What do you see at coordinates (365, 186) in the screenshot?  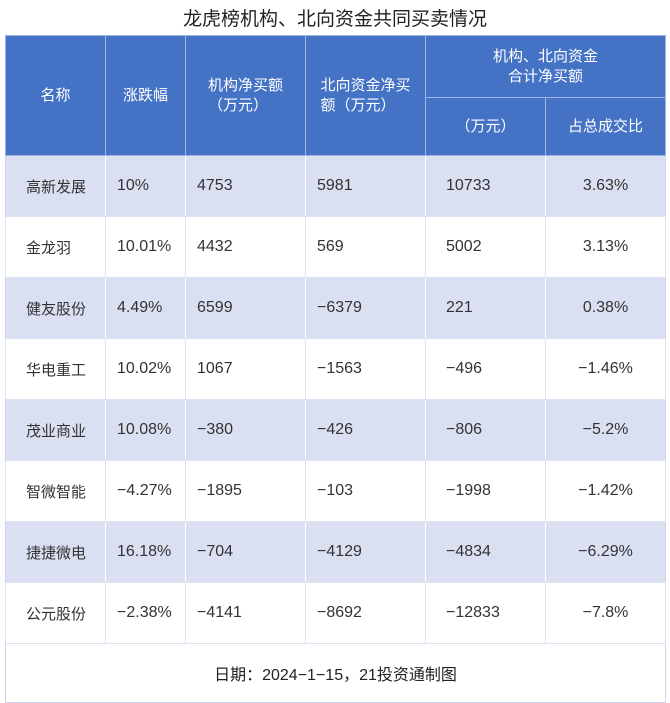 I see `northbound-net-buy-cell: 5981` at bounding box center [365, 186].